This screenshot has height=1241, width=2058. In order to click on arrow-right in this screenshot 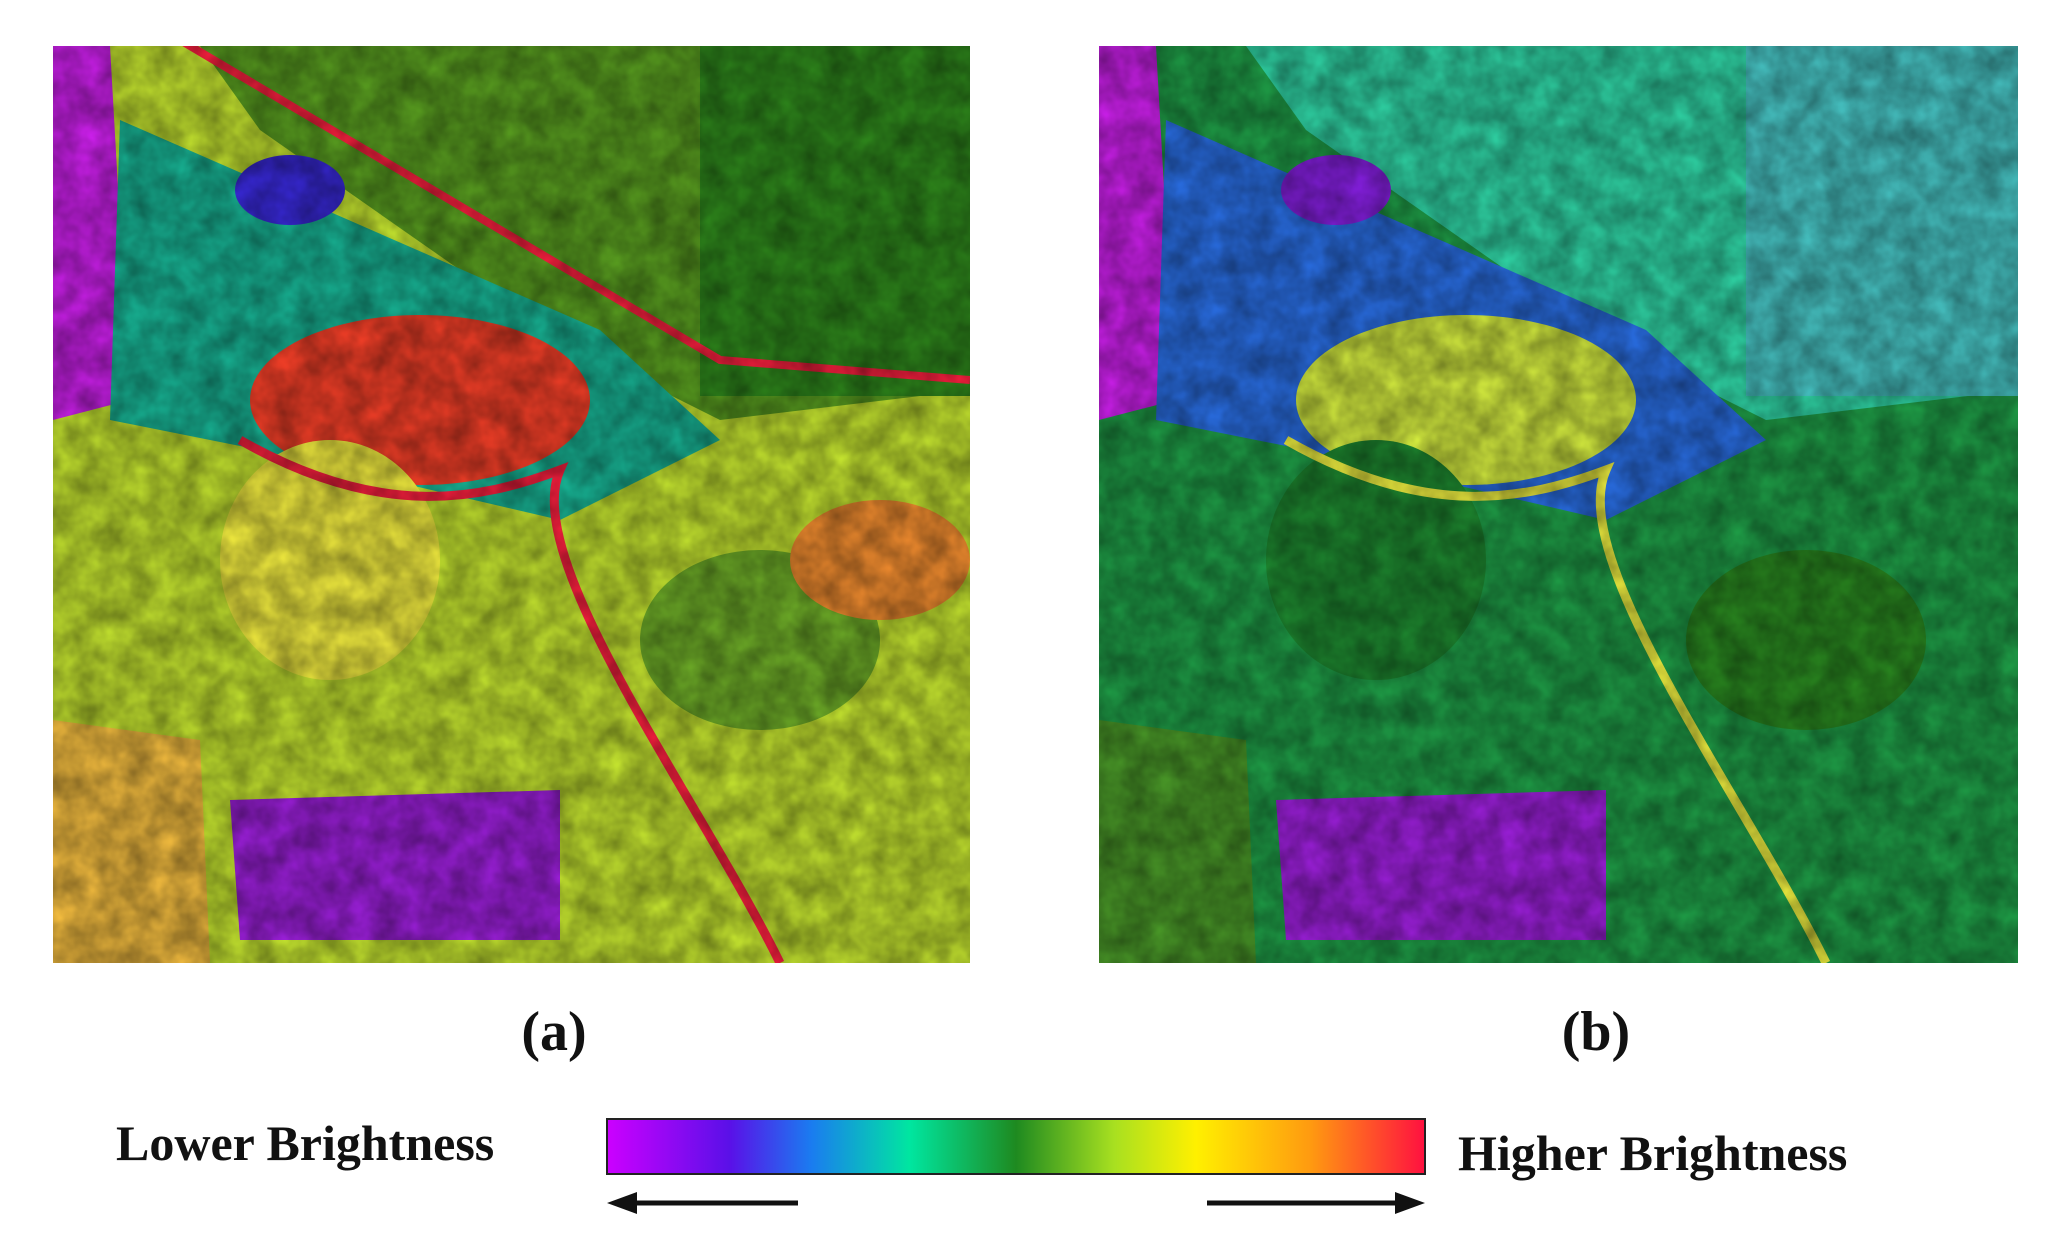, I will do `click(1316, 1203)`.